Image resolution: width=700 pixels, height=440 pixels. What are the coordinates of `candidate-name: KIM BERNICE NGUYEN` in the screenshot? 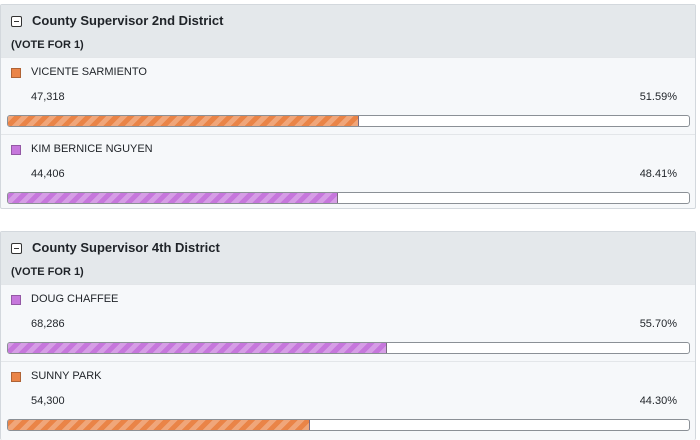 It's located at (92, 149).